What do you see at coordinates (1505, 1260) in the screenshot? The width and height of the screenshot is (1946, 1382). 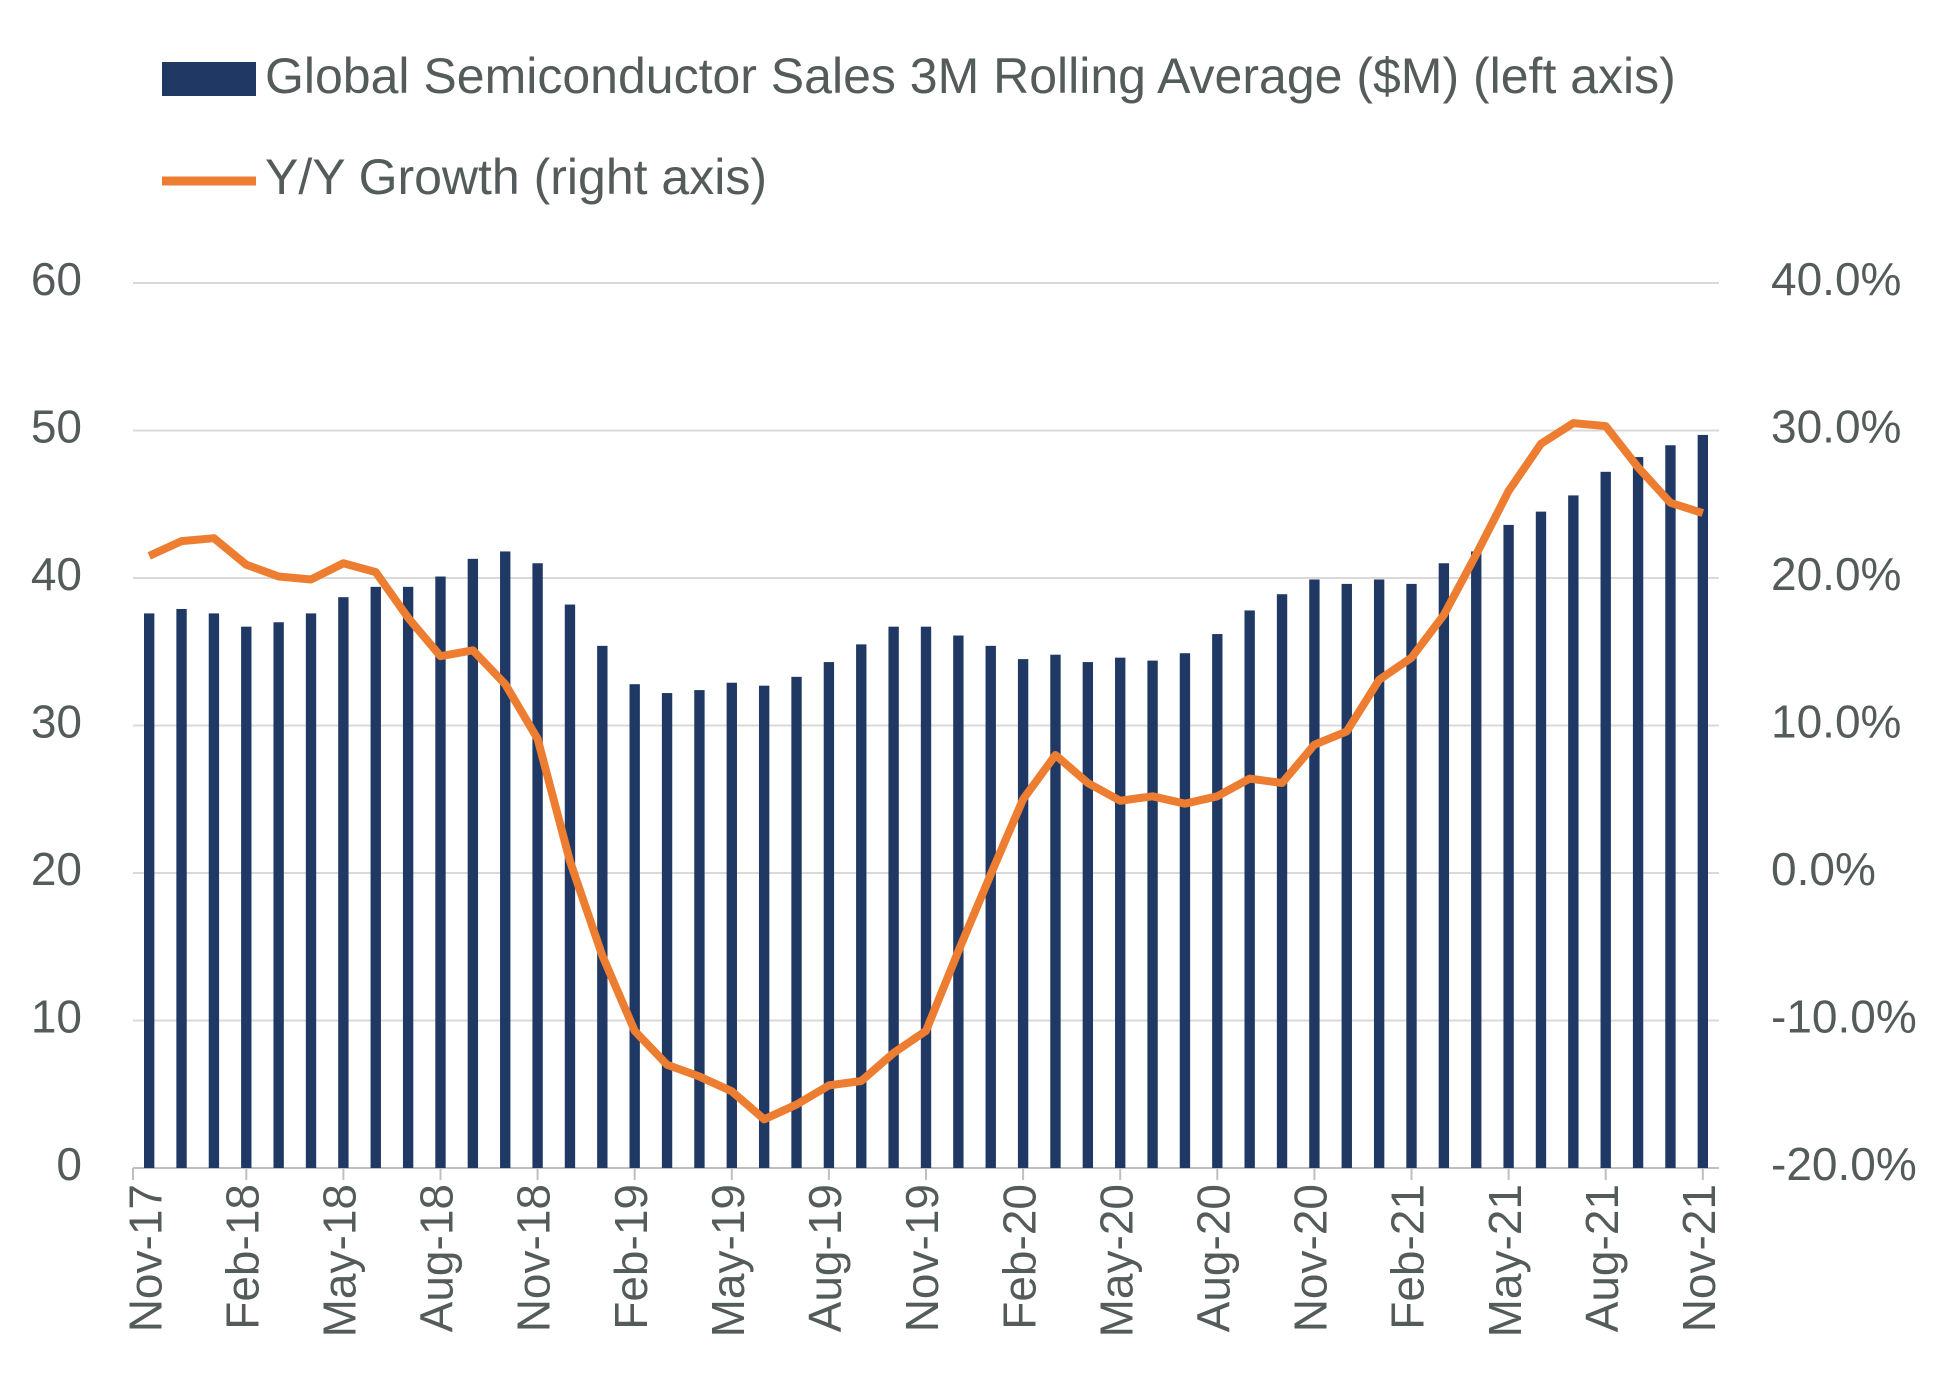 I see `x-tick-label: May-21` at bounding box center [1505, 1260].